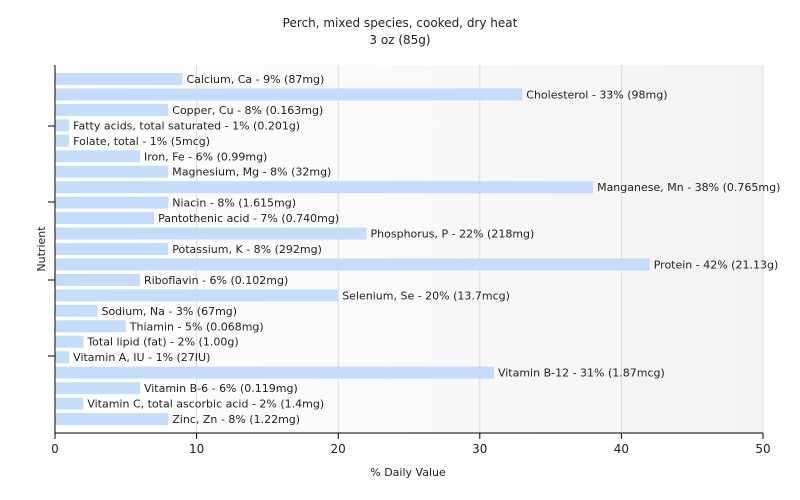 The width and height of the screenshot is (800, 500). Describe the element at coordinates (162, 342) in the screenshot. I see `bar-label: Total lipid (fat) - 2% (1.00g)` at that location.